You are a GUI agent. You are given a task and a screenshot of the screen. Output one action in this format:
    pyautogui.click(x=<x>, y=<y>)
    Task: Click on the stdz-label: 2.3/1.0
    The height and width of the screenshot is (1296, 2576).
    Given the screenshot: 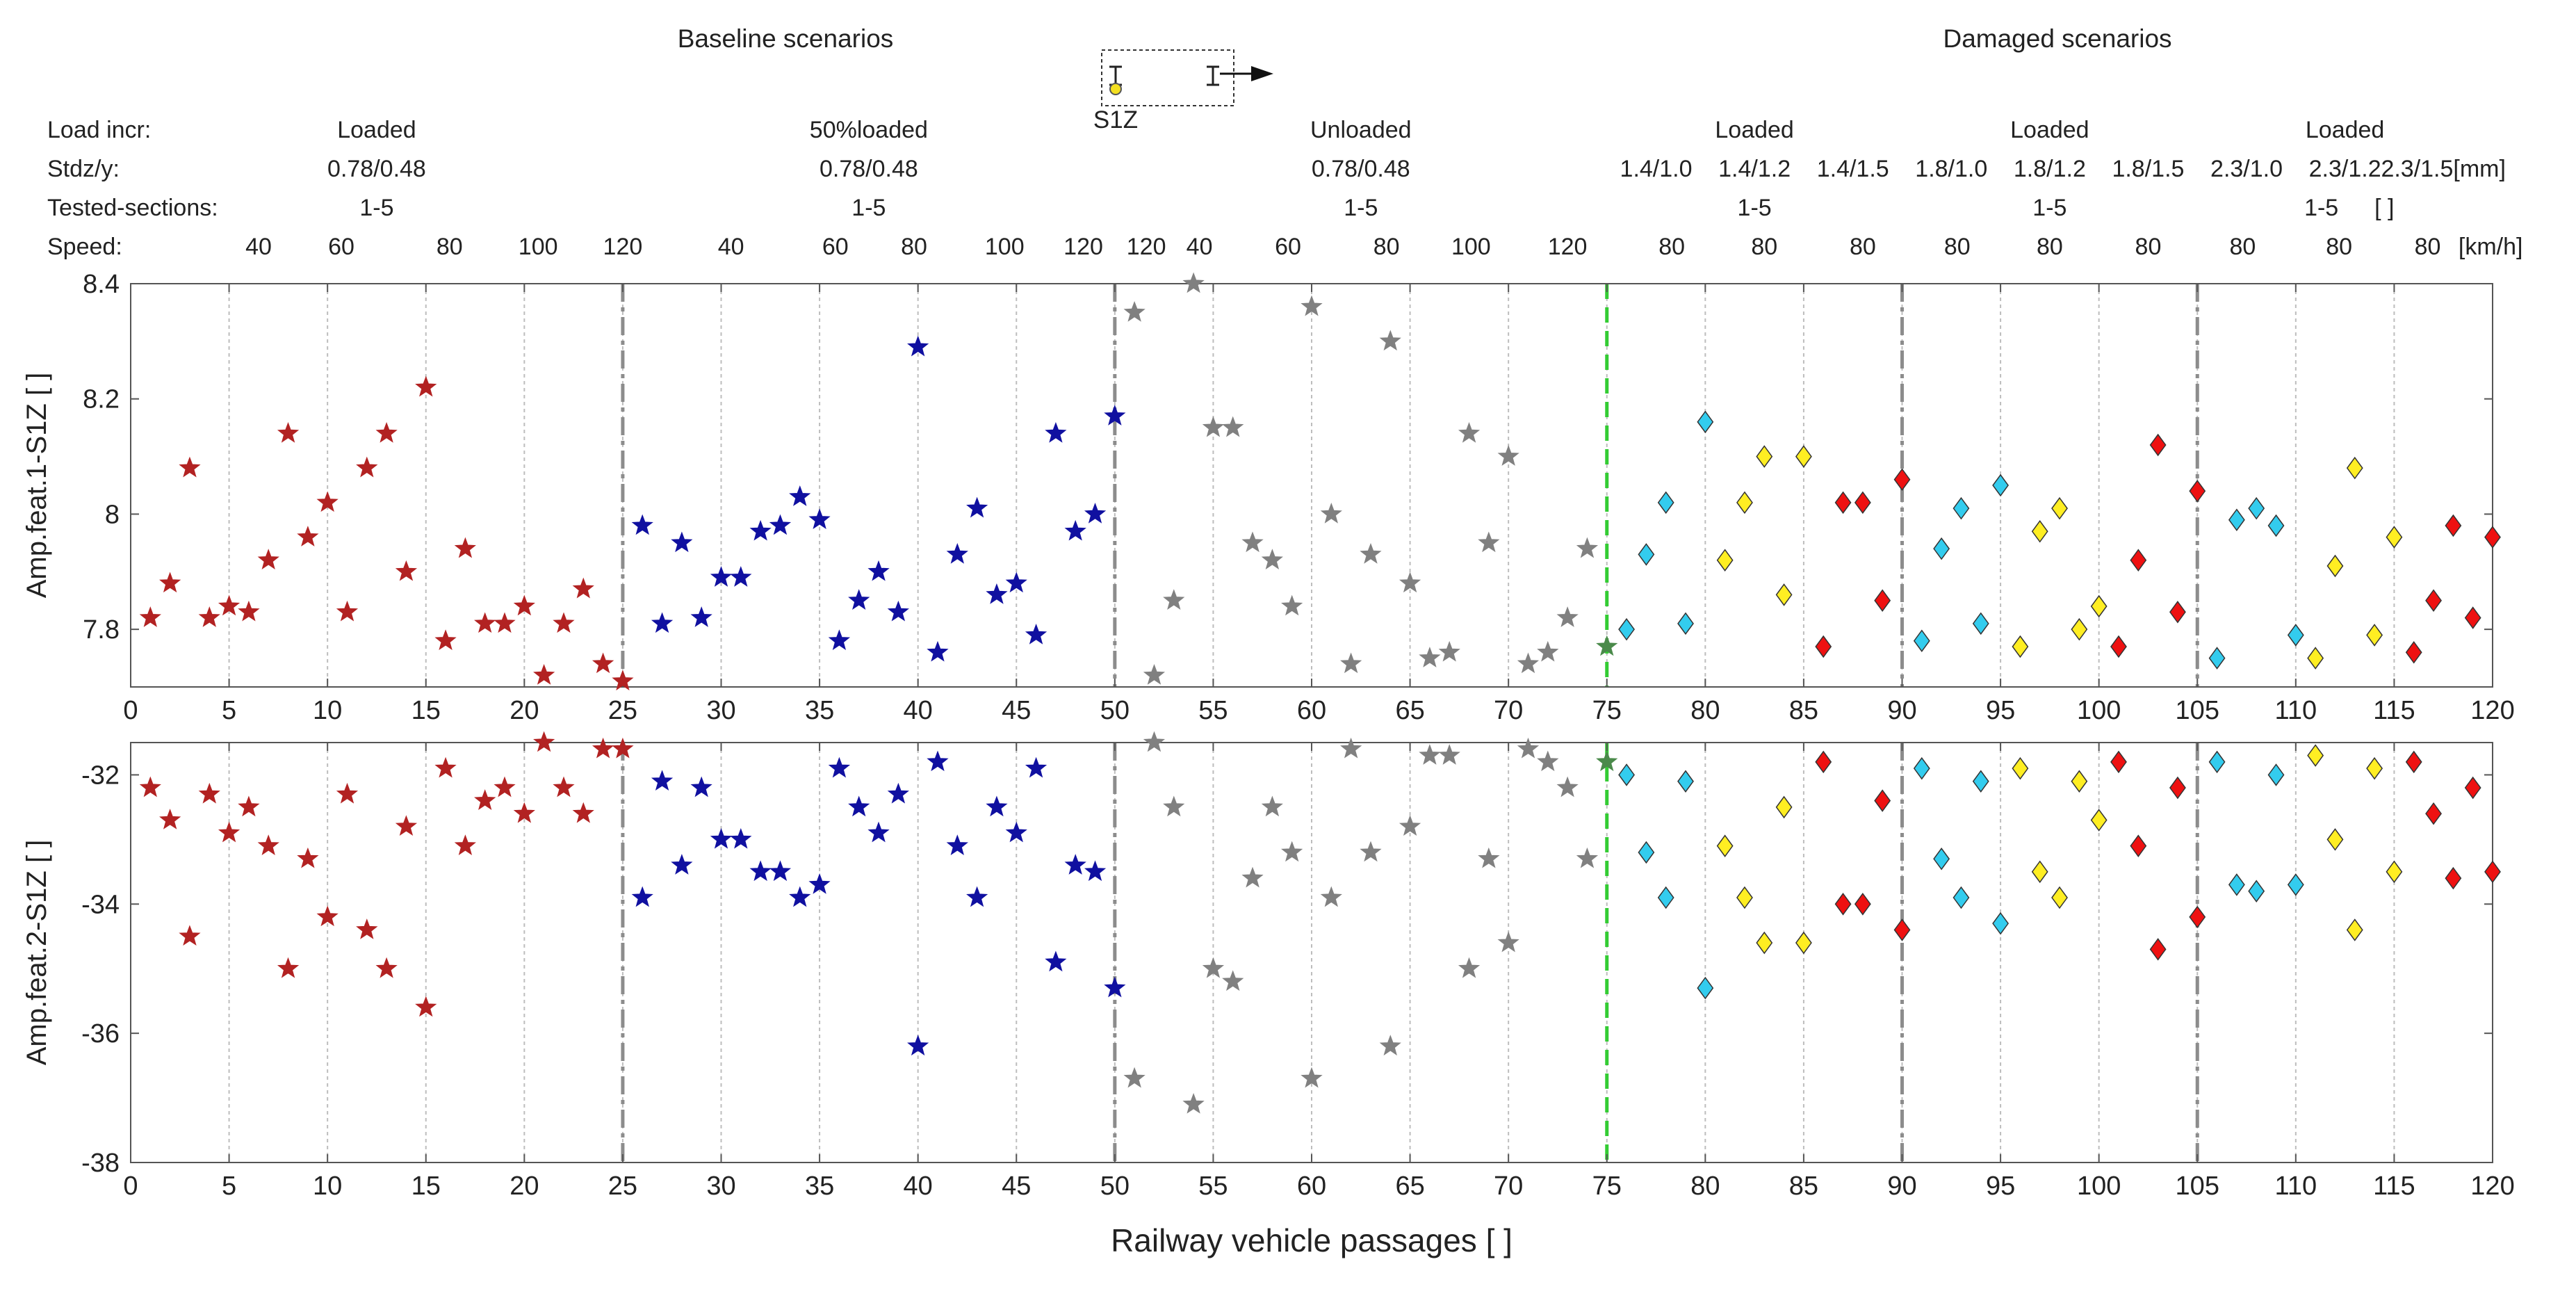 What is the action you would take?
    pyautogui.click(x=2246, y=169)
    